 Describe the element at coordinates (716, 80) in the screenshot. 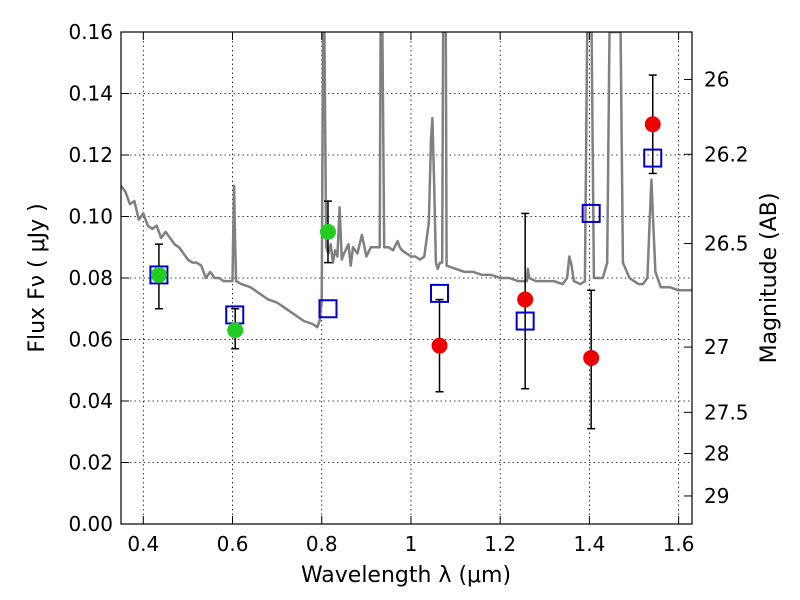

I see `y2-tick-label: 26` at that location.